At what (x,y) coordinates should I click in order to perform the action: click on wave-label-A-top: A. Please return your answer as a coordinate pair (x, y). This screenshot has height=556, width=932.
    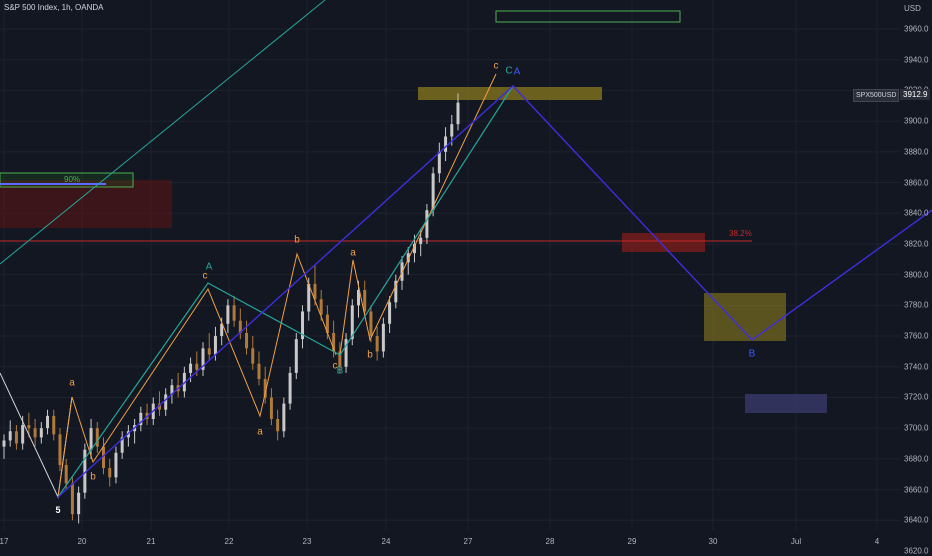
    Looking at the image, I should click on (517, 72).